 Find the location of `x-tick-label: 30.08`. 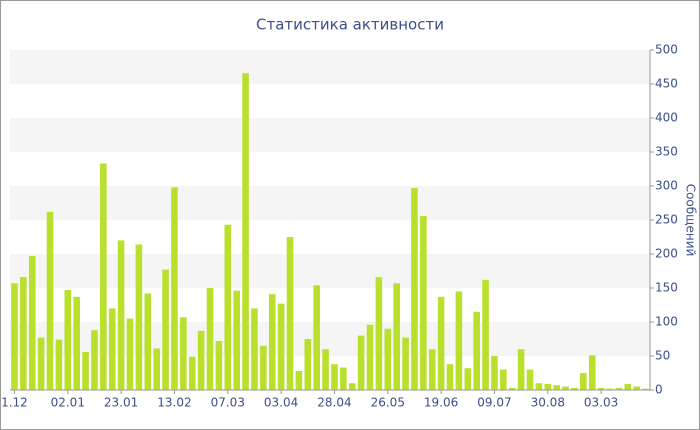

x-tick-label: 30.08 is located at coordinates (548, 403).